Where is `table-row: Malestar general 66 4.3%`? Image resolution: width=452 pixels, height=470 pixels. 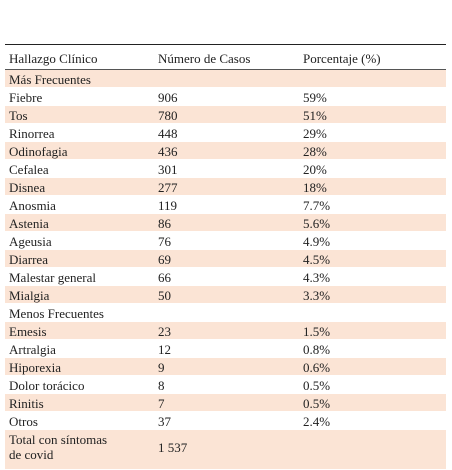 table-row: Malestar general 66 4.3% is located at coordinates (225, 277).